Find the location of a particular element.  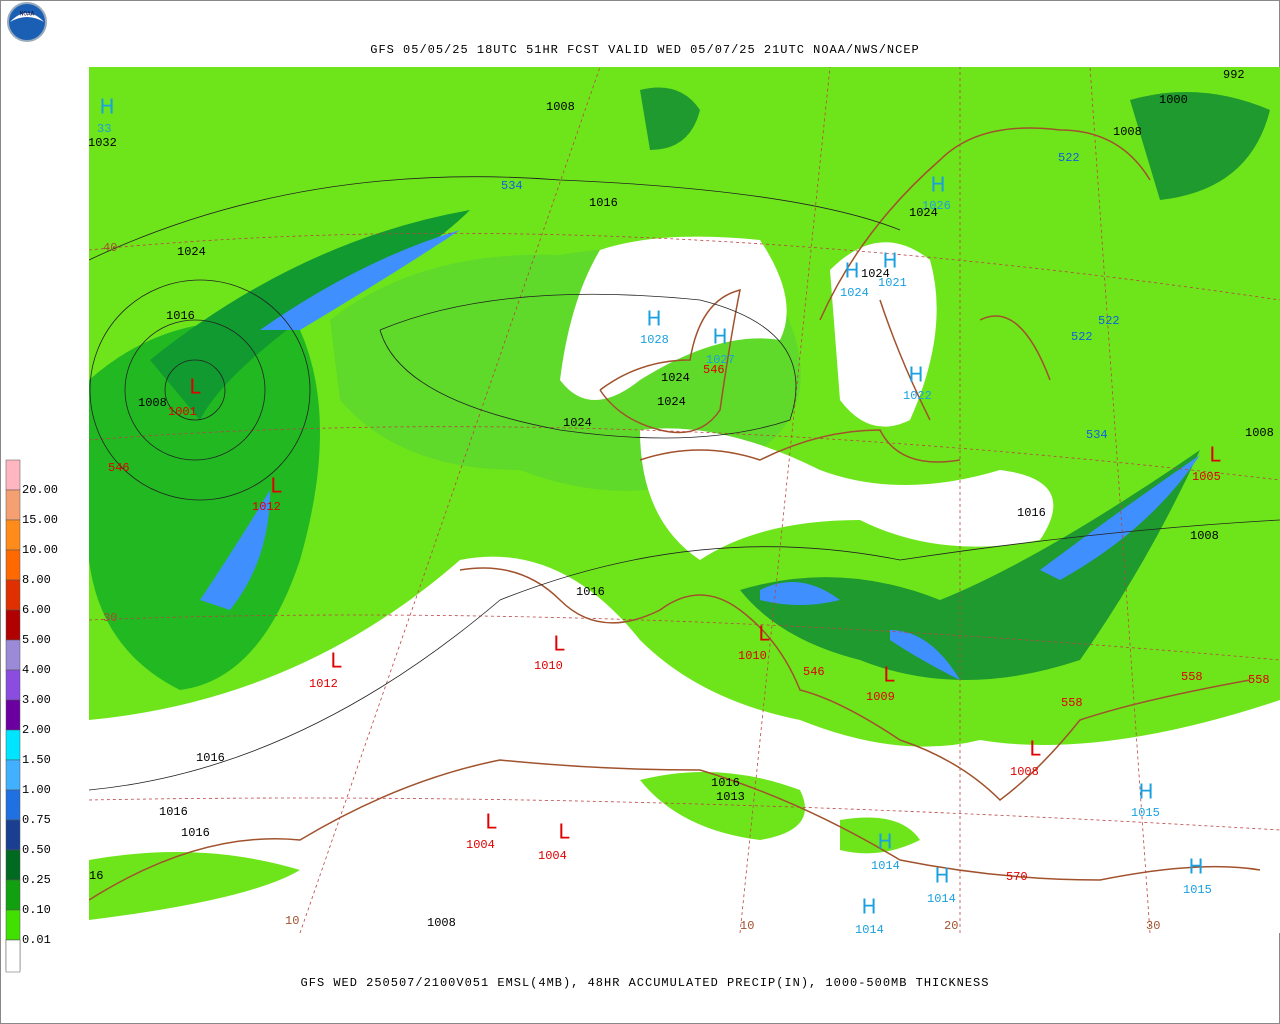

legend-label: 2.00 is located at coordinates (36, 730).